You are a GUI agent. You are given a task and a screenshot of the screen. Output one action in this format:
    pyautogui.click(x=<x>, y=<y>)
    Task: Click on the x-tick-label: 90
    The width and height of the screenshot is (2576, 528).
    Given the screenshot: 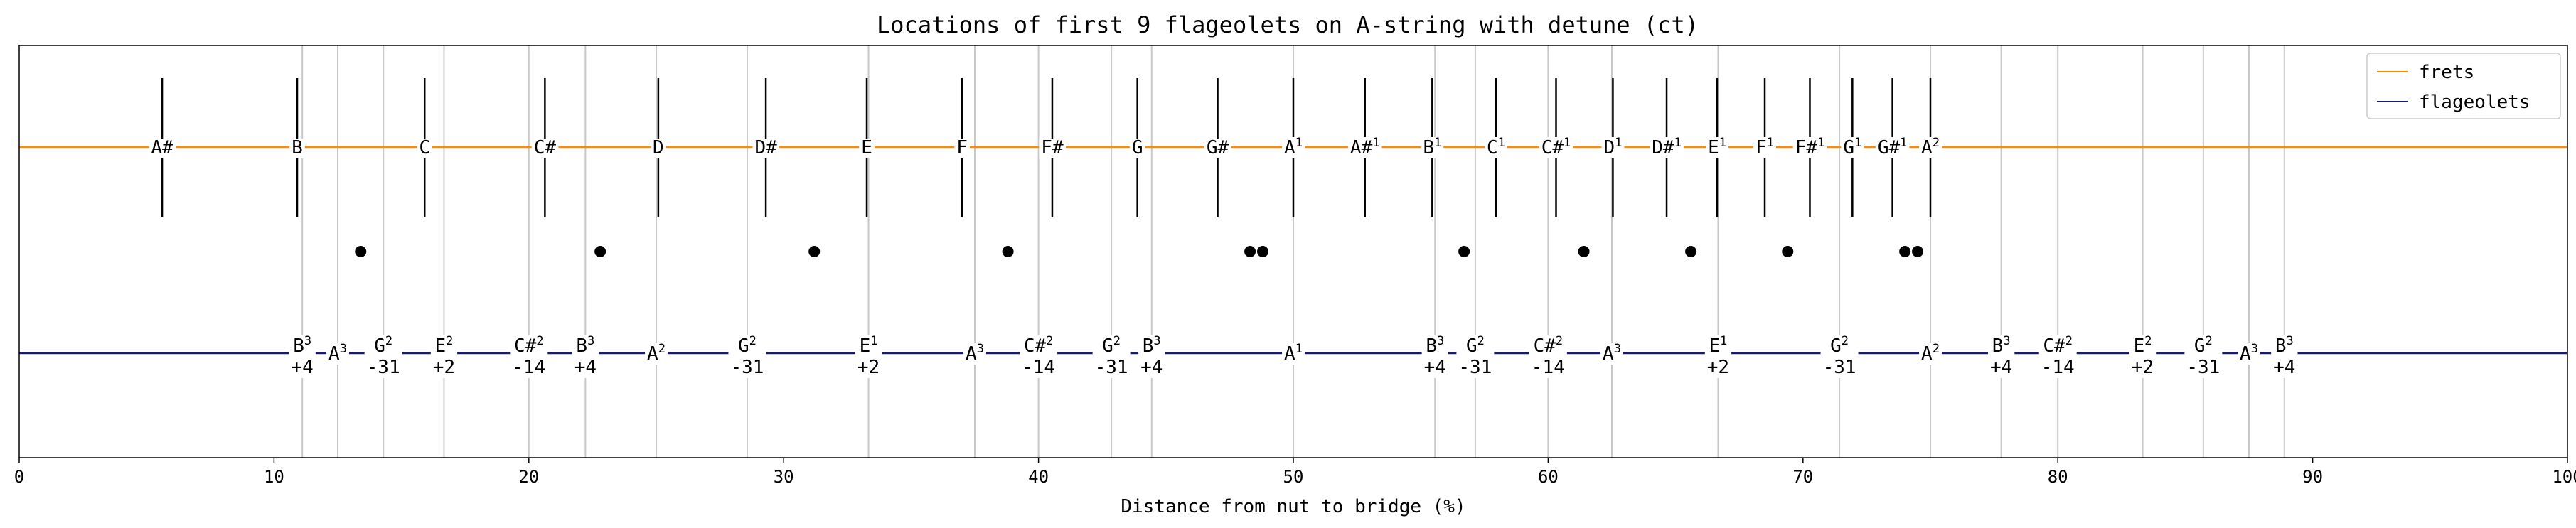 What is the action you would take?
    pyautogui.click(x=2312, y=477)
    